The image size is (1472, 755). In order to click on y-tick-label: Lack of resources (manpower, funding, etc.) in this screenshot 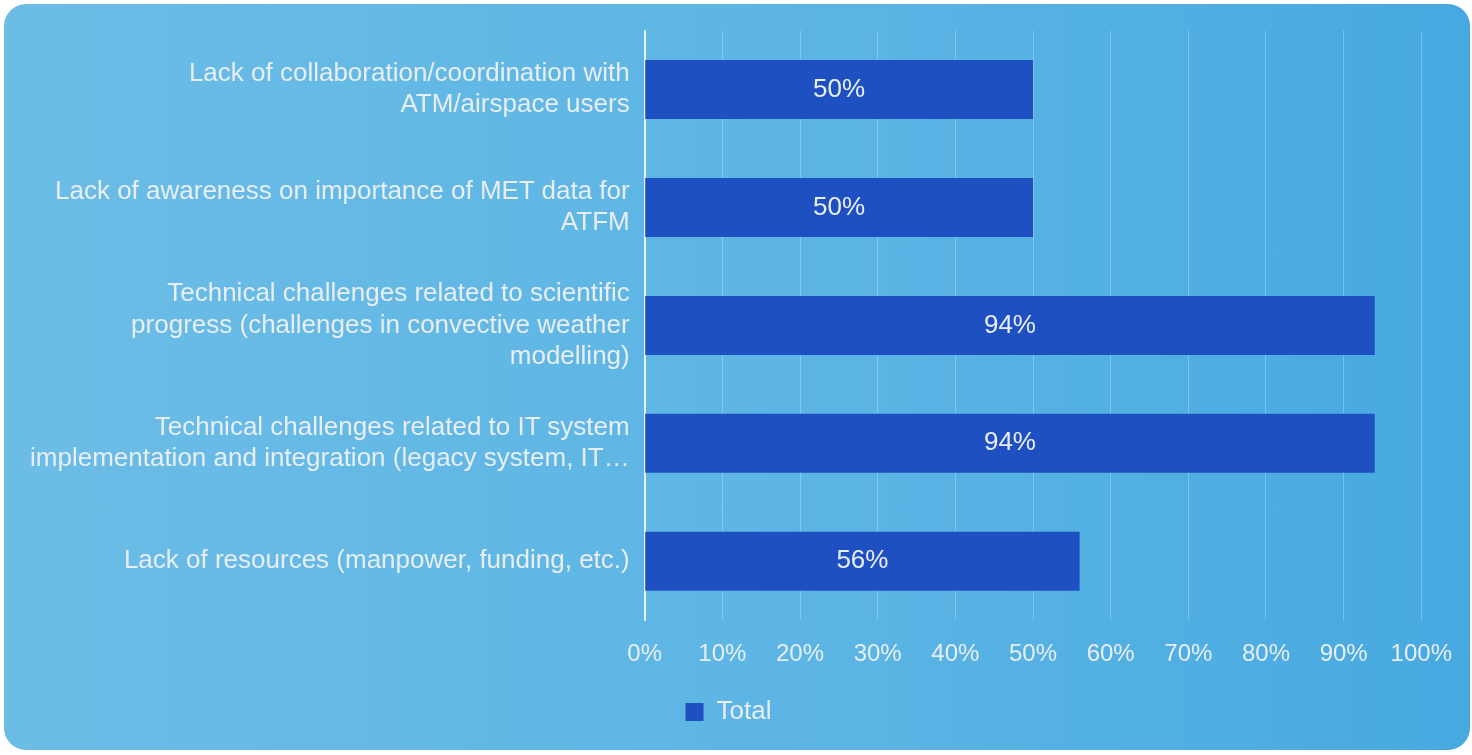, I will do `click(376, 559)`.